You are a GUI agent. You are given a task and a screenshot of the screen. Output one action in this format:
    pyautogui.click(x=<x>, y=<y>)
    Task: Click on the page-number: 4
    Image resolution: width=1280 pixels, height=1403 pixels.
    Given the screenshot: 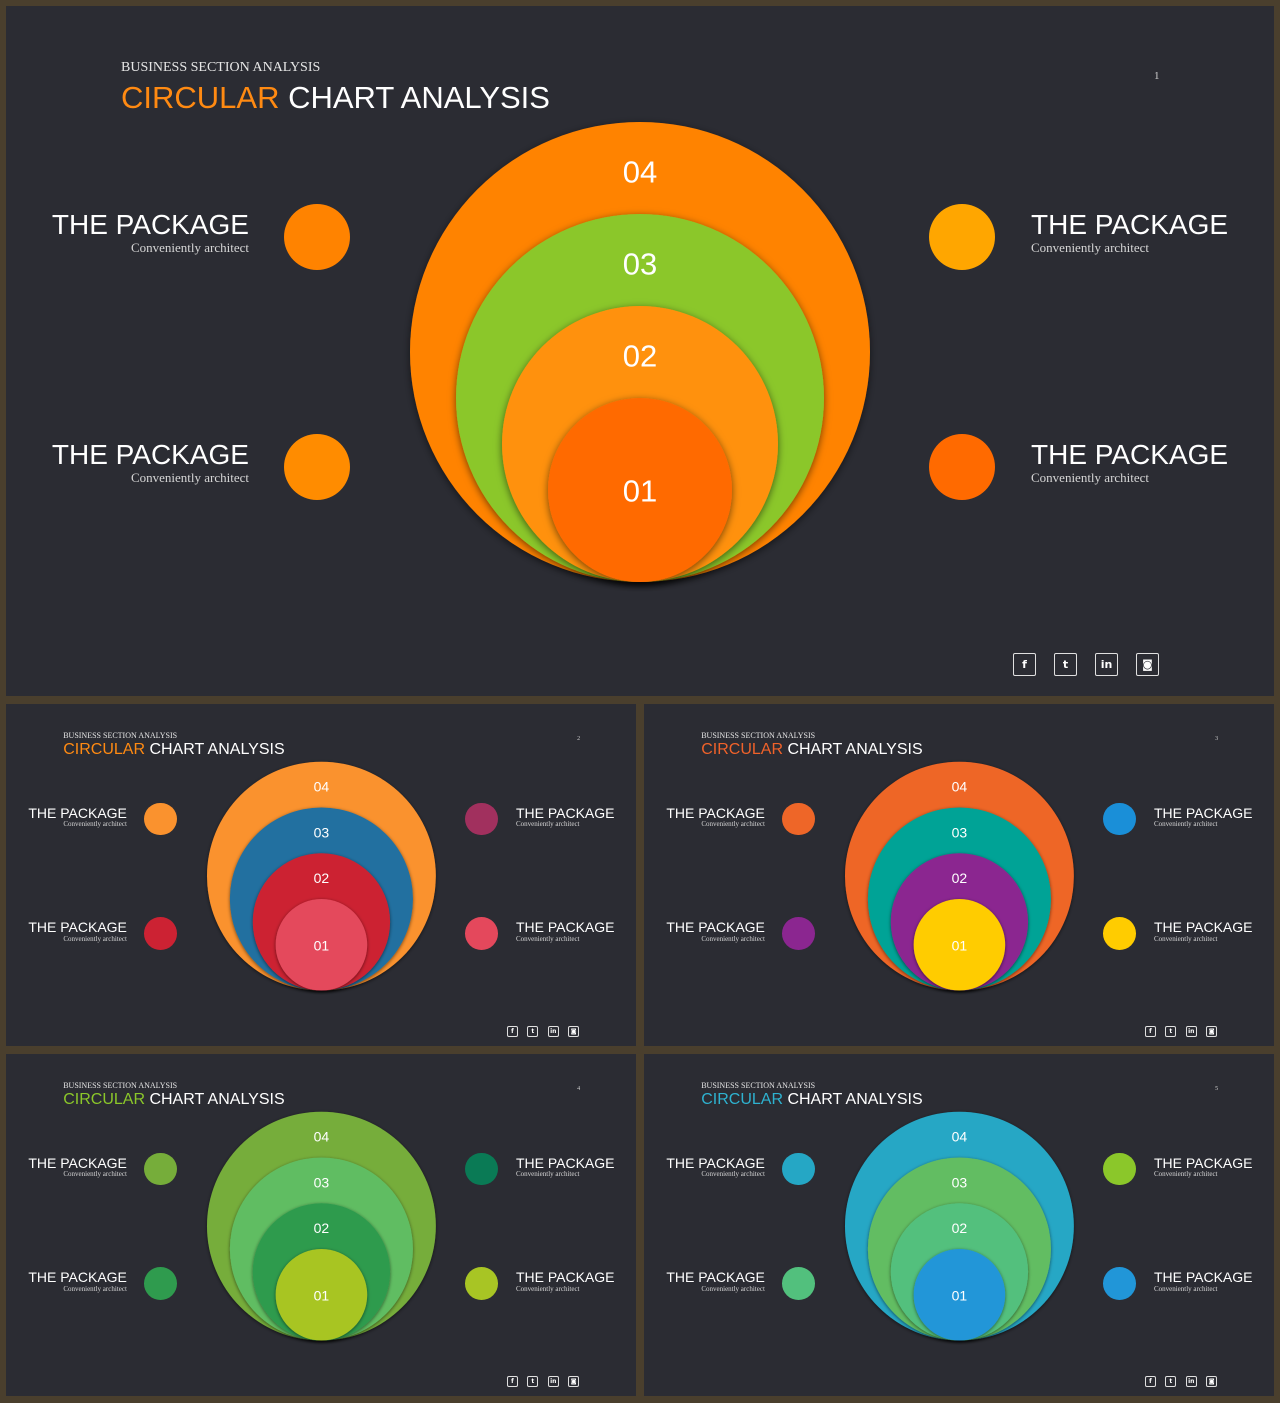 What is the action you would take?
    pyautogui.click(x=579, y=1088)
    